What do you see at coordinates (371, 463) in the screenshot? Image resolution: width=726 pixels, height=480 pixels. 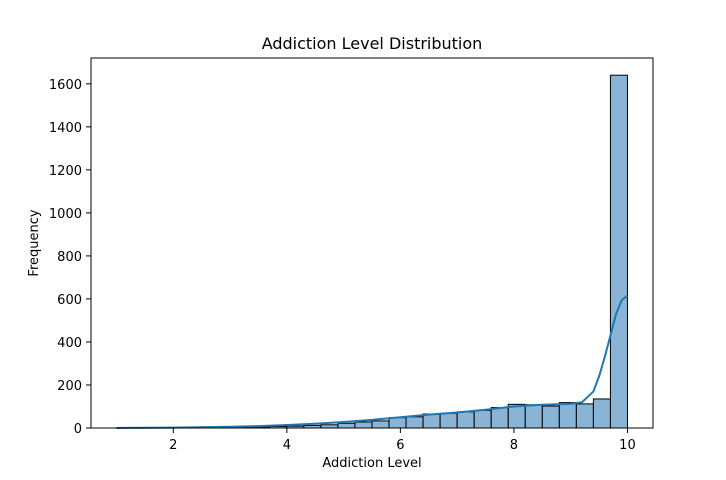 I see `x-axis-label: Addiction Level` at bounding box center [371, 463].